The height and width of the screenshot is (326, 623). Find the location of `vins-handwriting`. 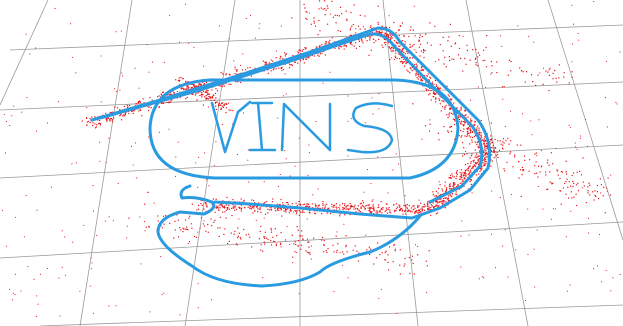

vins-handwriting is located at coordinates (302, 127).